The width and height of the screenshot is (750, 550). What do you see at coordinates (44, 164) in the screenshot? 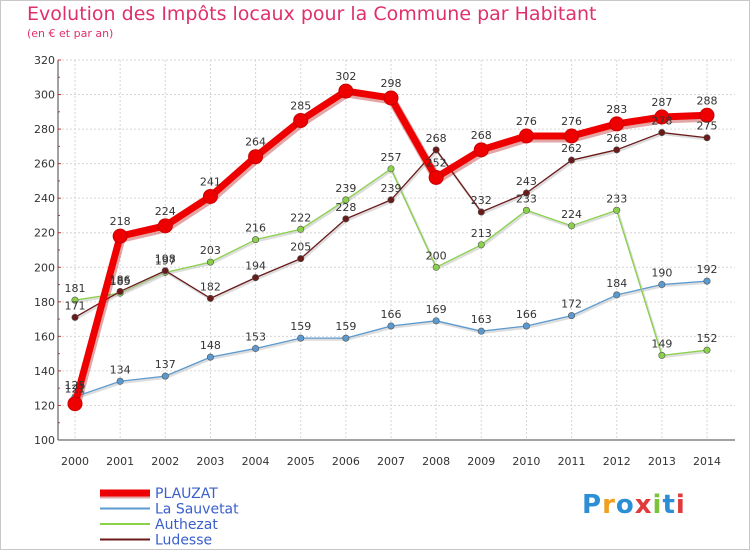
I see `y-tick-label: 260` at bounding box center [44, 164].